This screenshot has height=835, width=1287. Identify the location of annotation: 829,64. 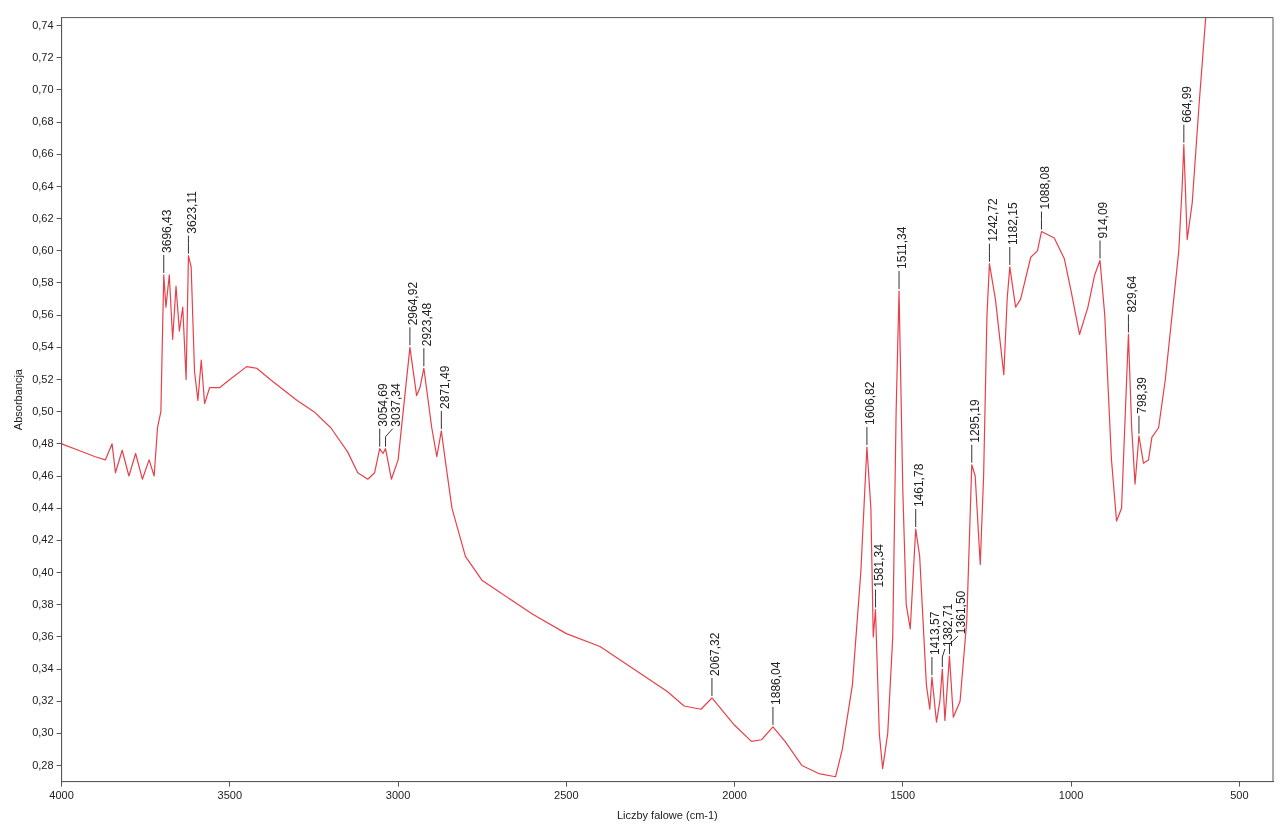
(1131, 294).